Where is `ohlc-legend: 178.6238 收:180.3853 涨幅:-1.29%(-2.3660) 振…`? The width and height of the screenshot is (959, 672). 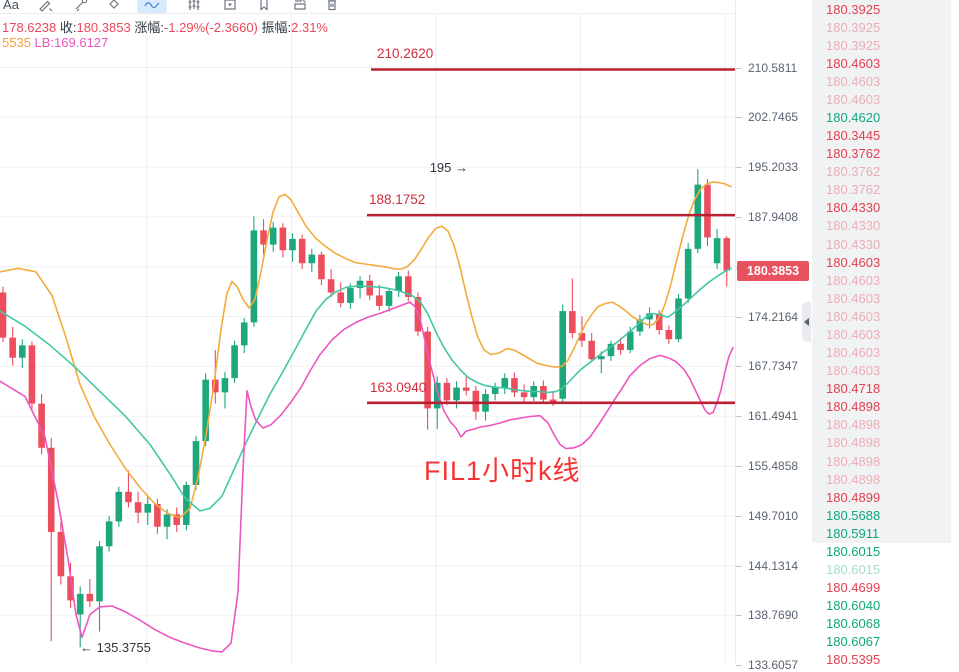 ohlc-legend: 178.6238 收:180.3853 涨幅:-1.29%(-2.3660) 振… is located at coordinates (165, 26).